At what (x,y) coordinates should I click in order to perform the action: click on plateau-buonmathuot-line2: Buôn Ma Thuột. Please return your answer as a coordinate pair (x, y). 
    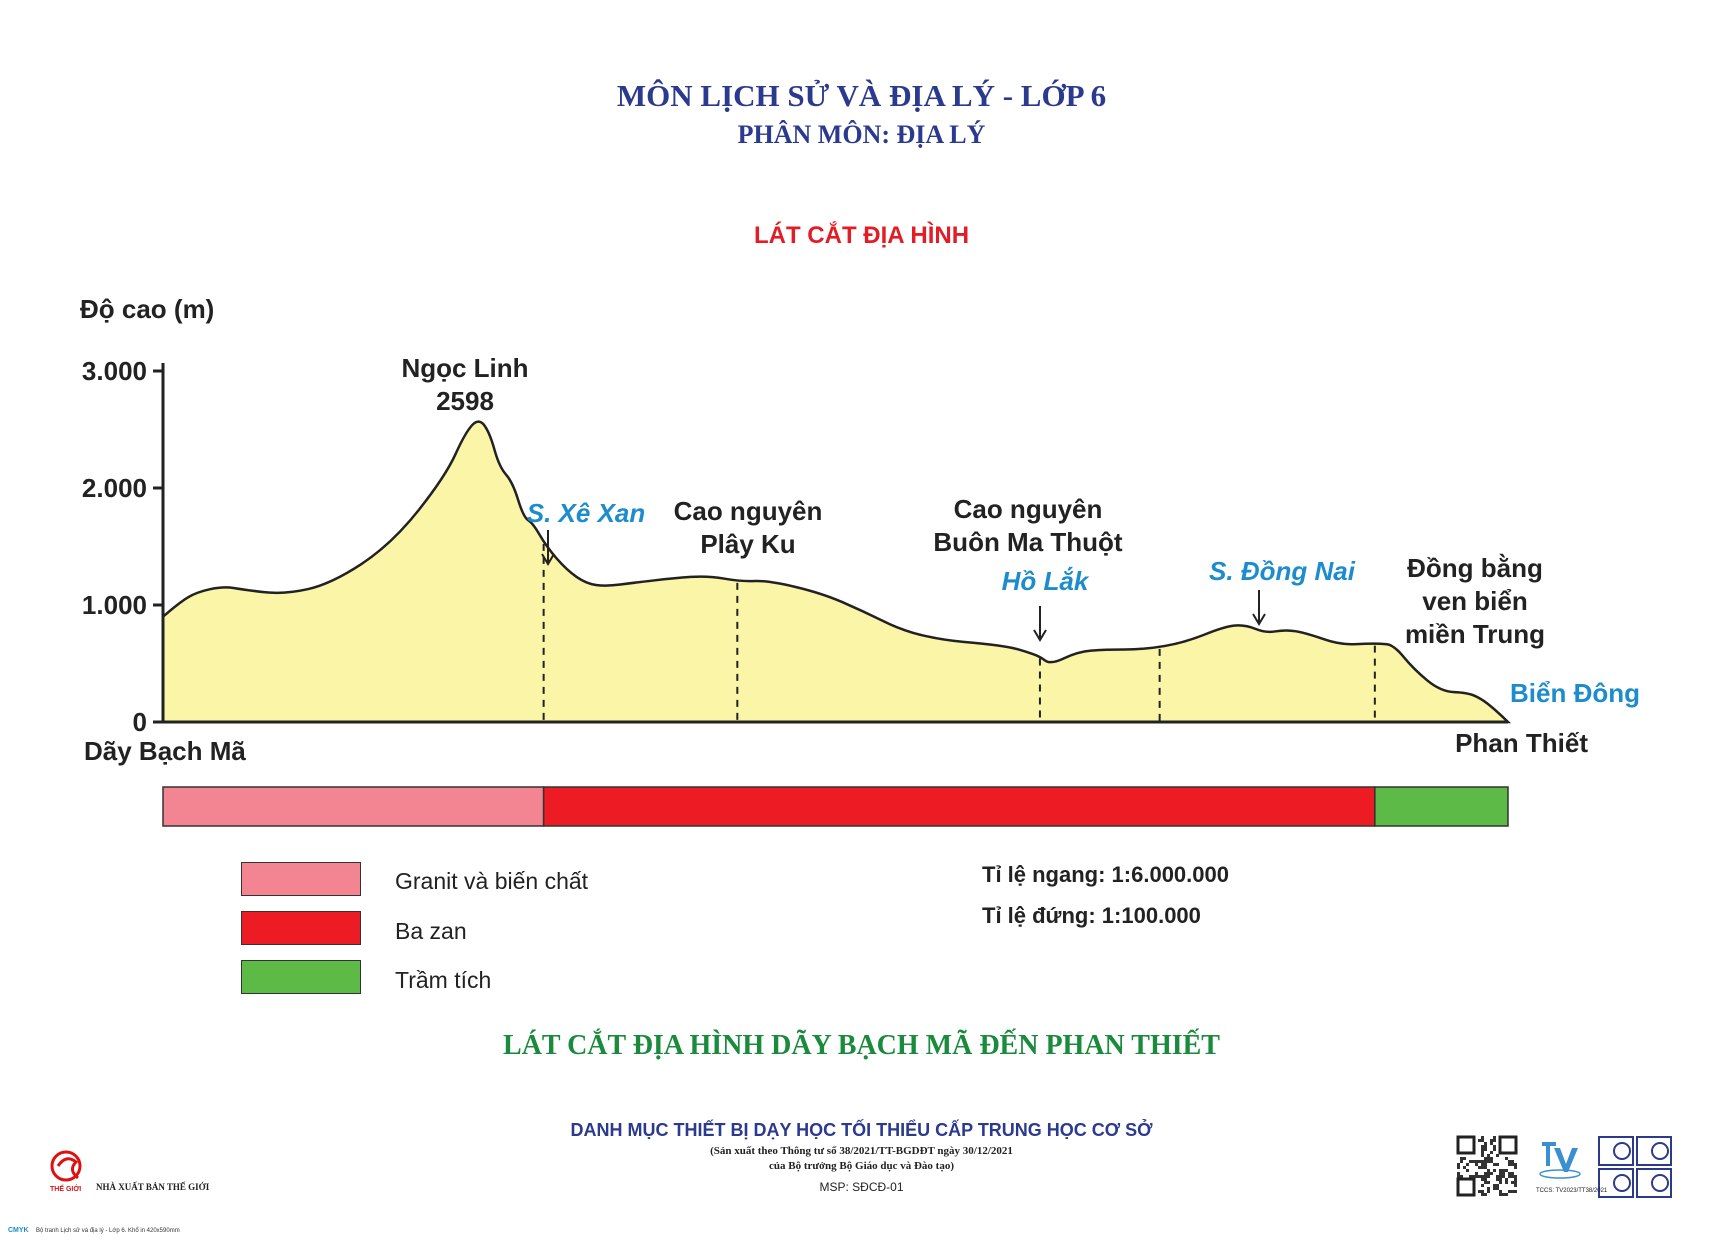
    Looking at the image, I should click on (1028, 542).